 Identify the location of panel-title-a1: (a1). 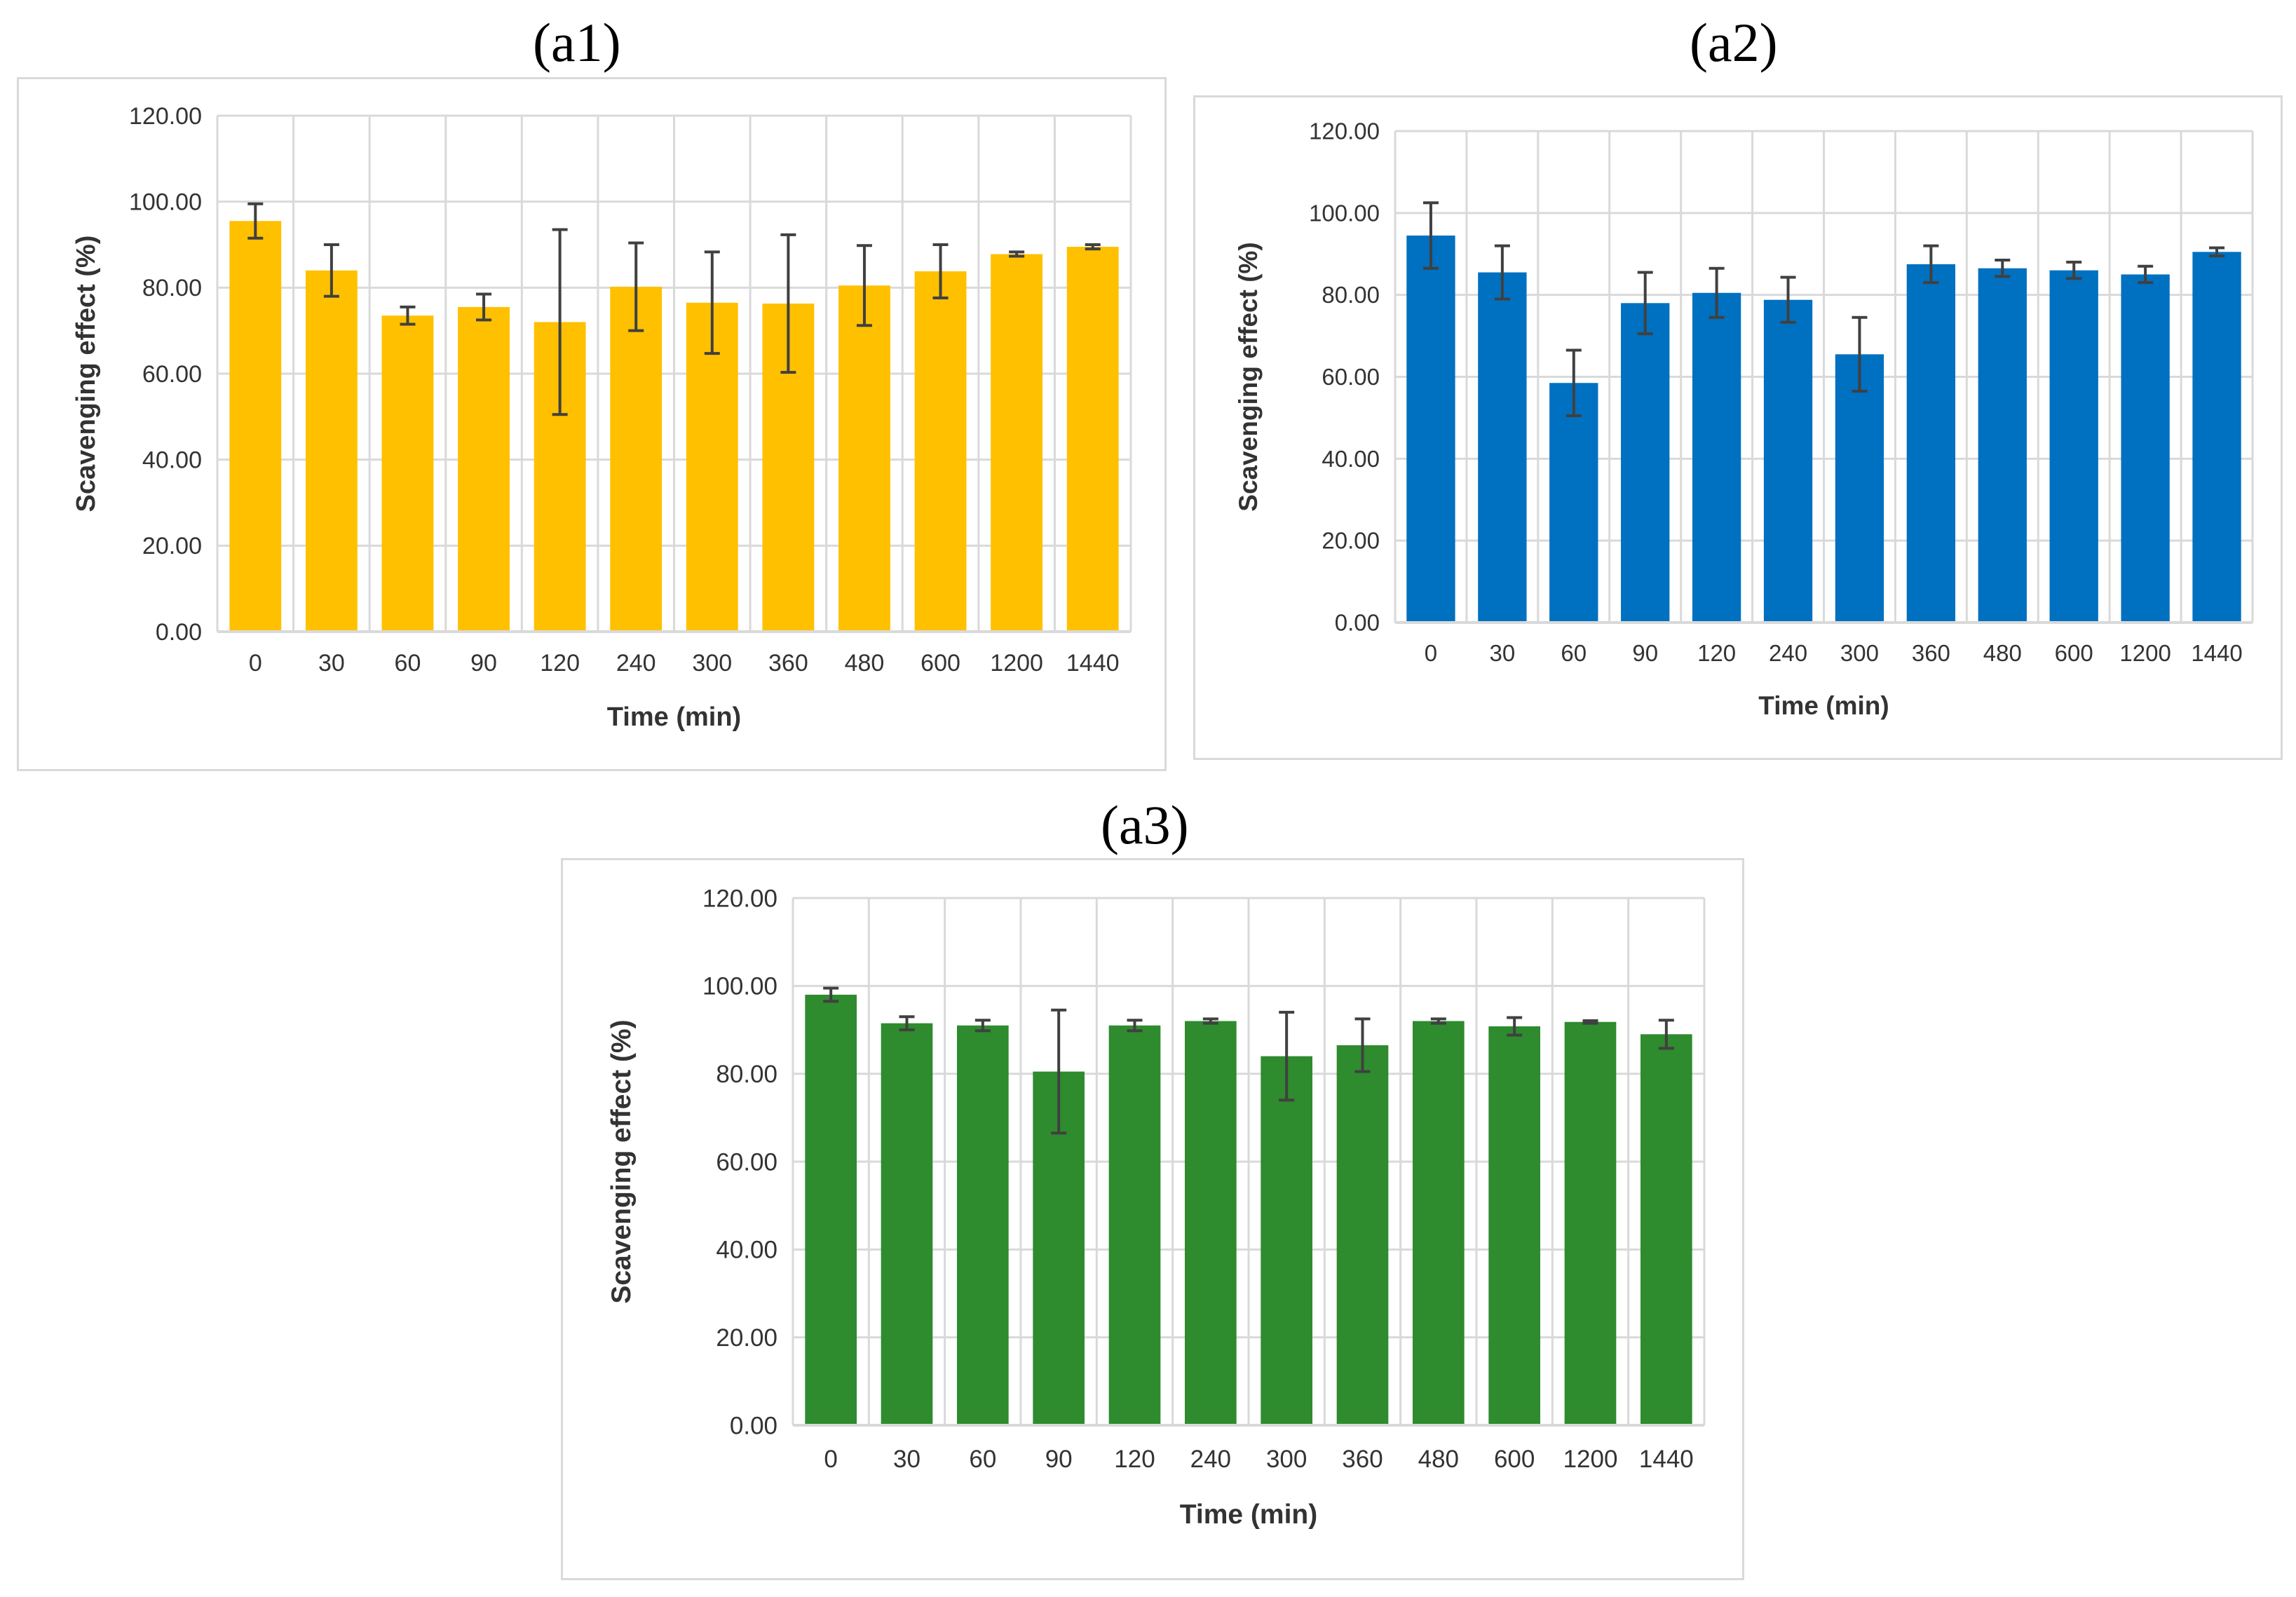
(577, 42).